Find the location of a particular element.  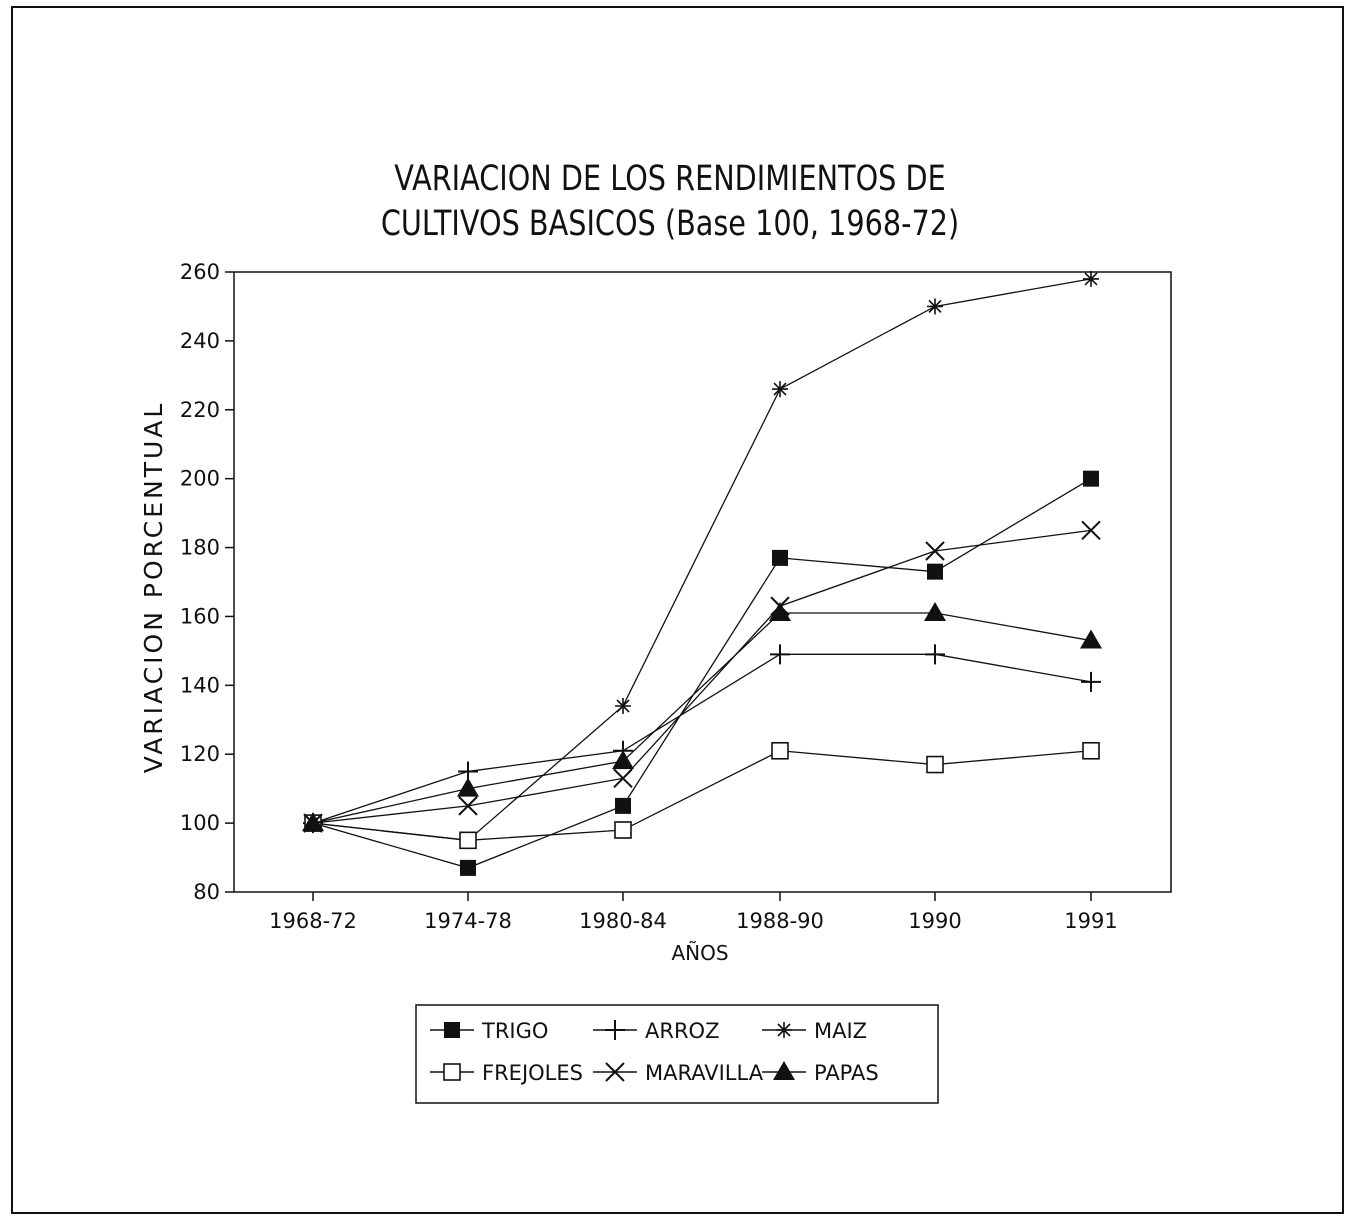

legend-label: ARROZ is located at coordinates (682, 1031).